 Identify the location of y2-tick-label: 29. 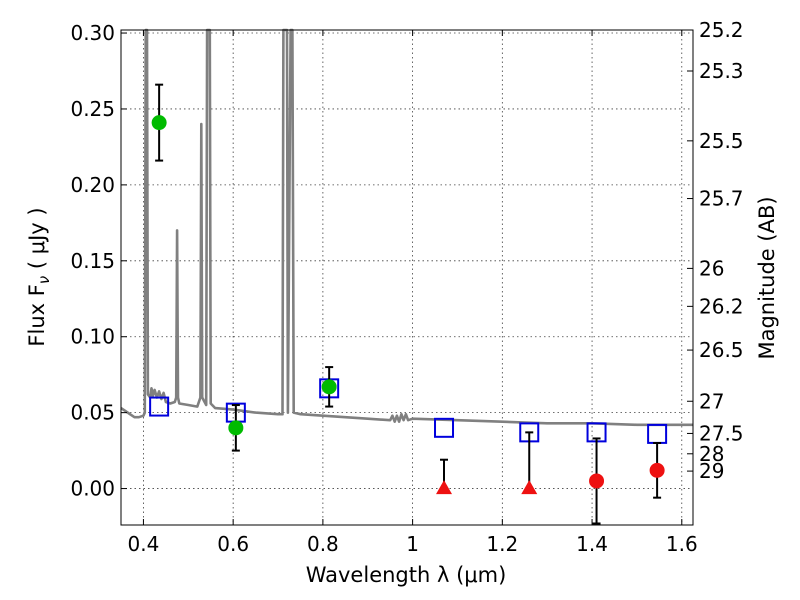
(711, 471).